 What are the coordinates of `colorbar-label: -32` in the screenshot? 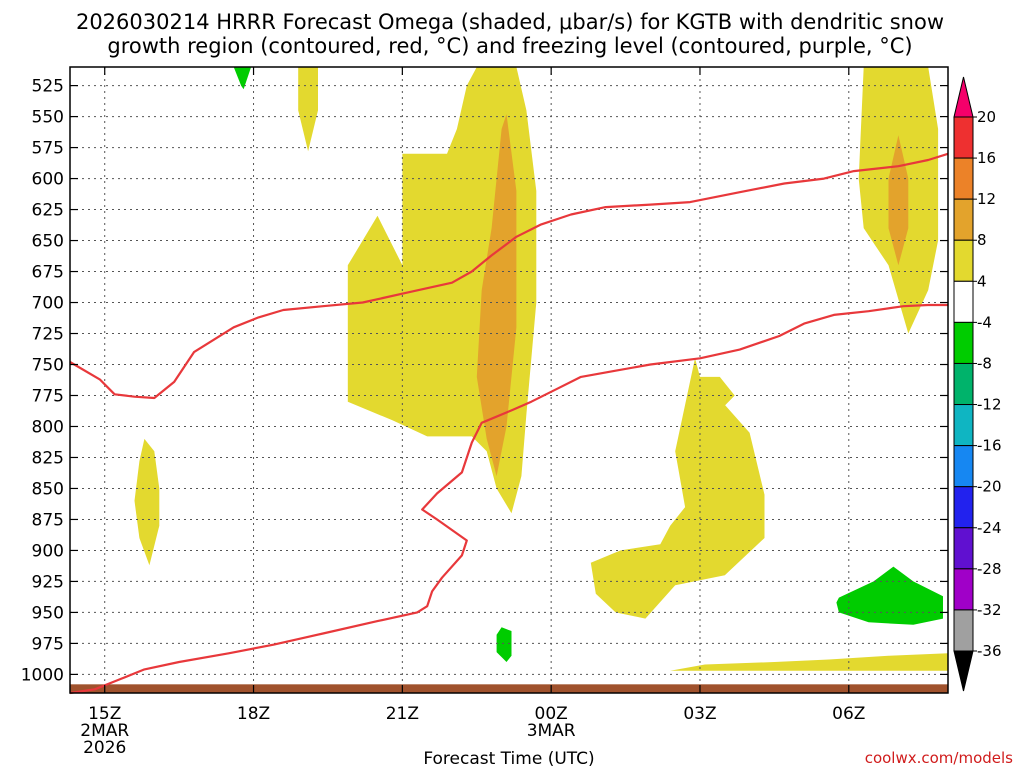 It's located at (989, 610).